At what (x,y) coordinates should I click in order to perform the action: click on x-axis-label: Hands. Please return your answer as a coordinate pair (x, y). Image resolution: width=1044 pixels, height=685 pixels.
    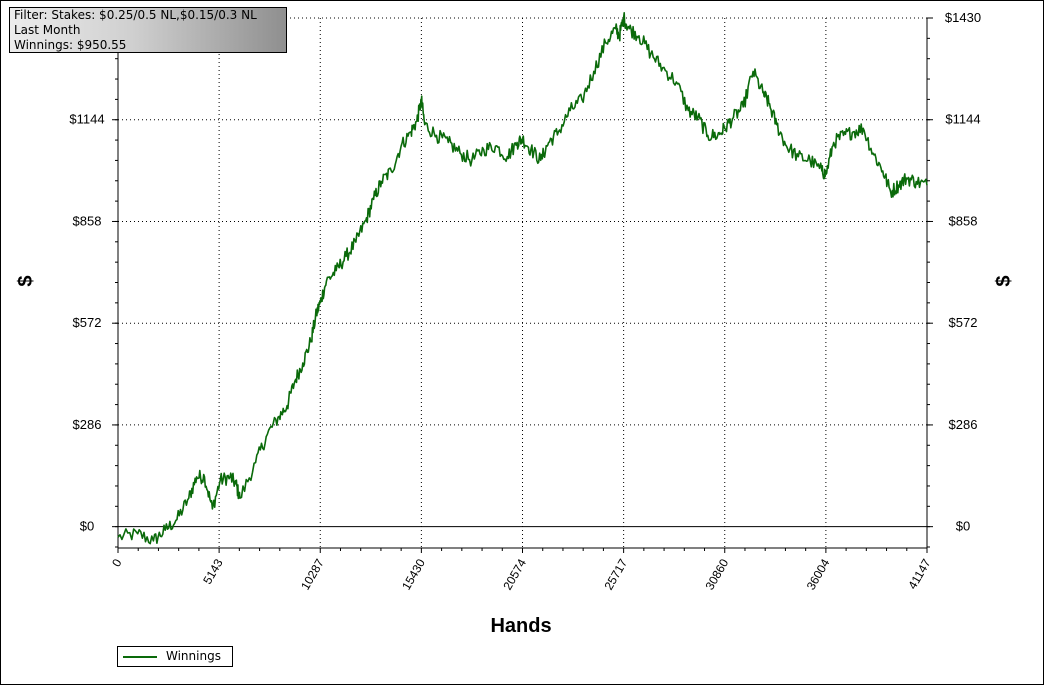
    Looking at the image, I should click on (520, 626).